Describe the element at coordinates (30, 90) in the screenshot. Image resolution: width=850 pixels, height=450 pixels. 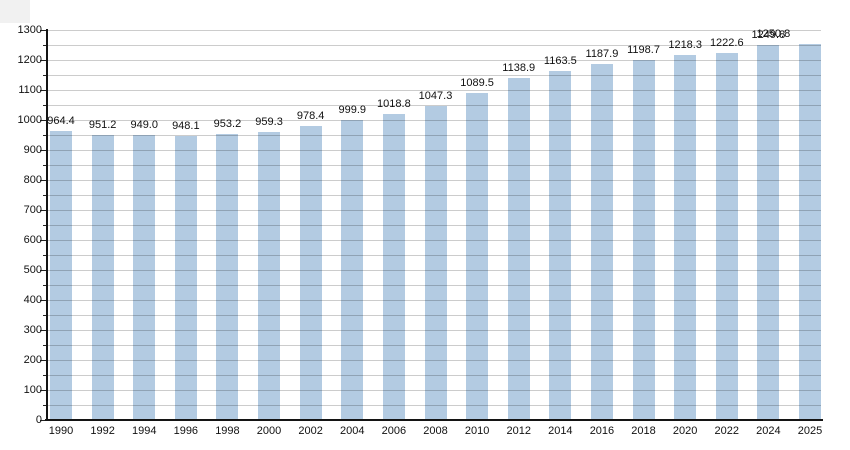
I see `y-axis-label-1100: 1100` at that location.